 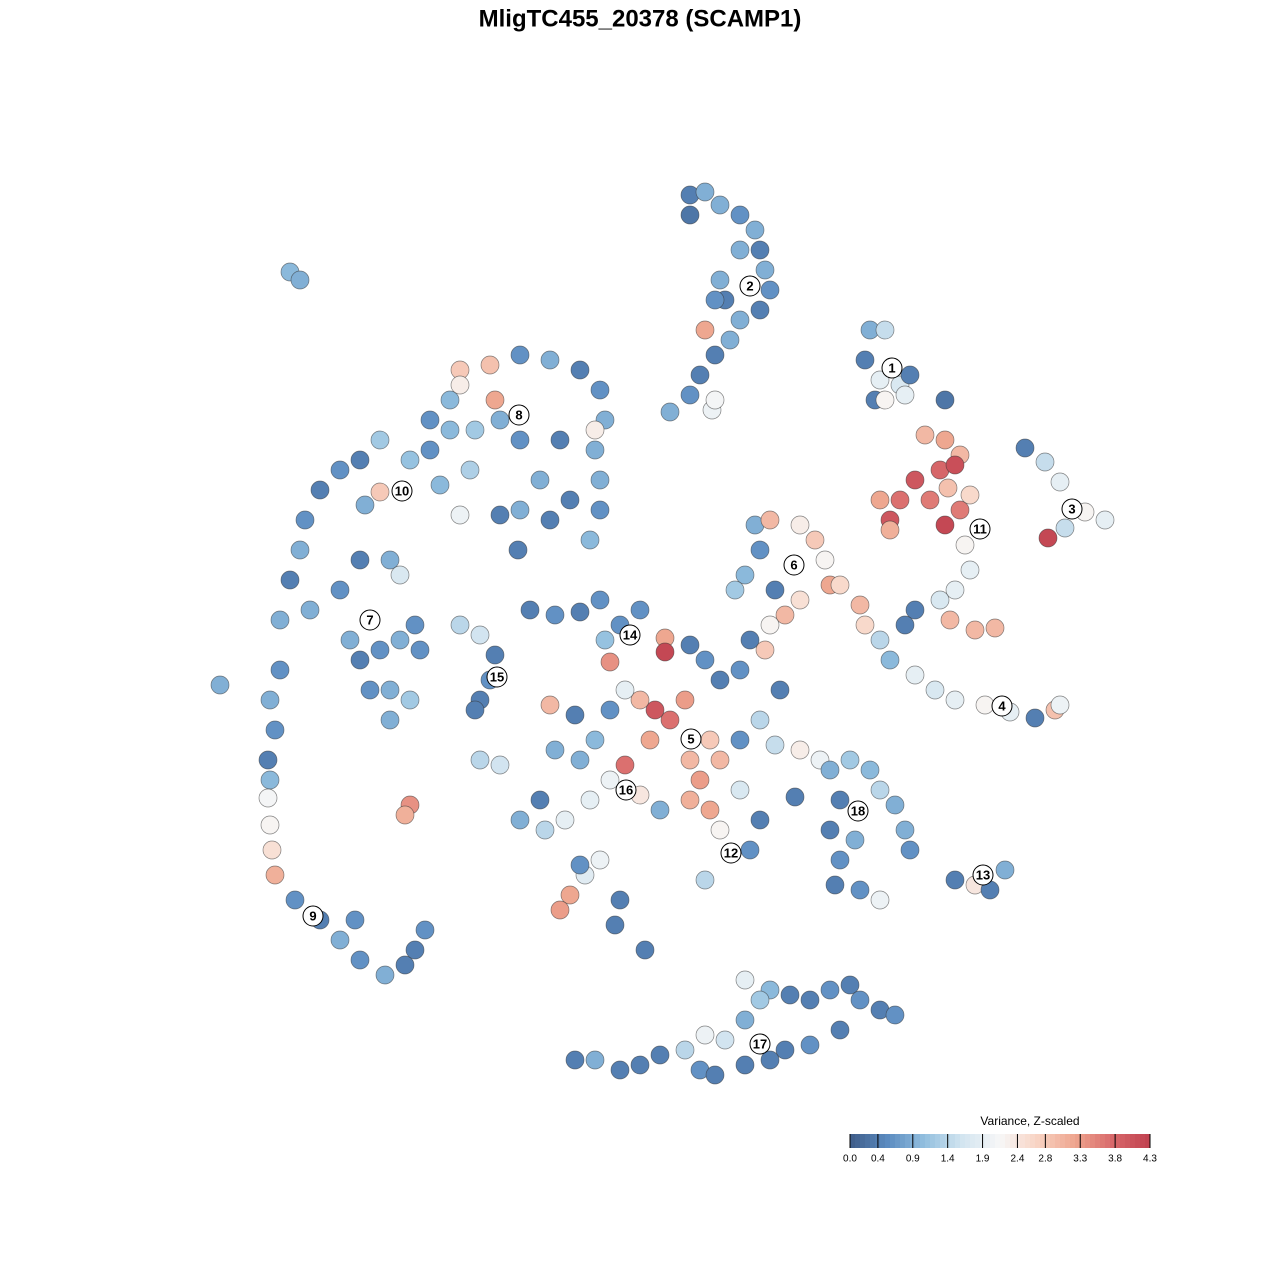 I want to click on colorbar-tick-label: 3.8, so click(x=1115, y=1159).